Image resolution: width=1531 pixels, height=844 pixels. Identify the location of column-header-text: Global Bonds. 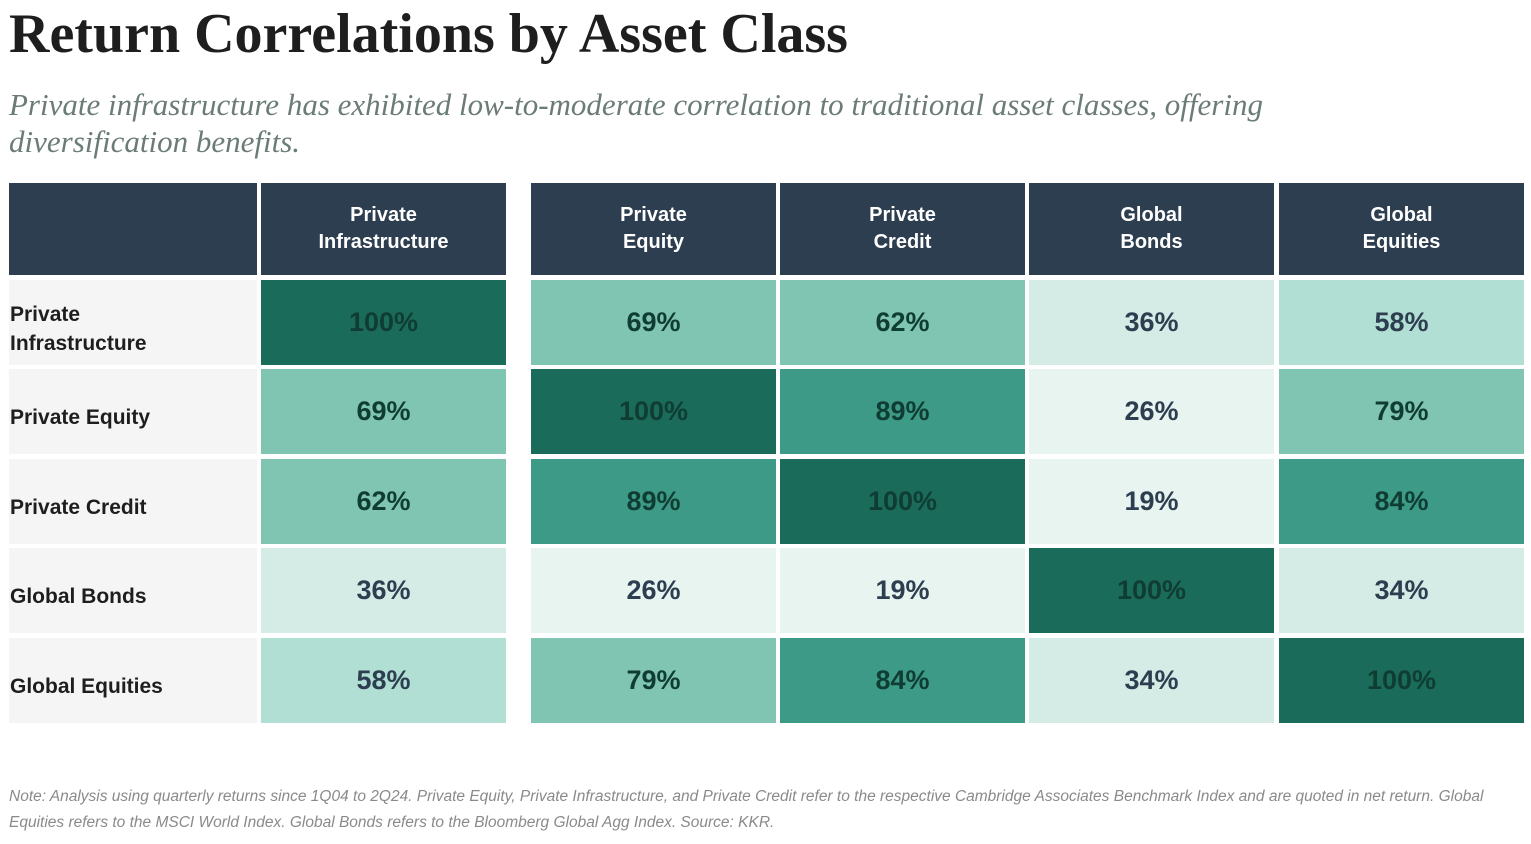
(1151, 228).